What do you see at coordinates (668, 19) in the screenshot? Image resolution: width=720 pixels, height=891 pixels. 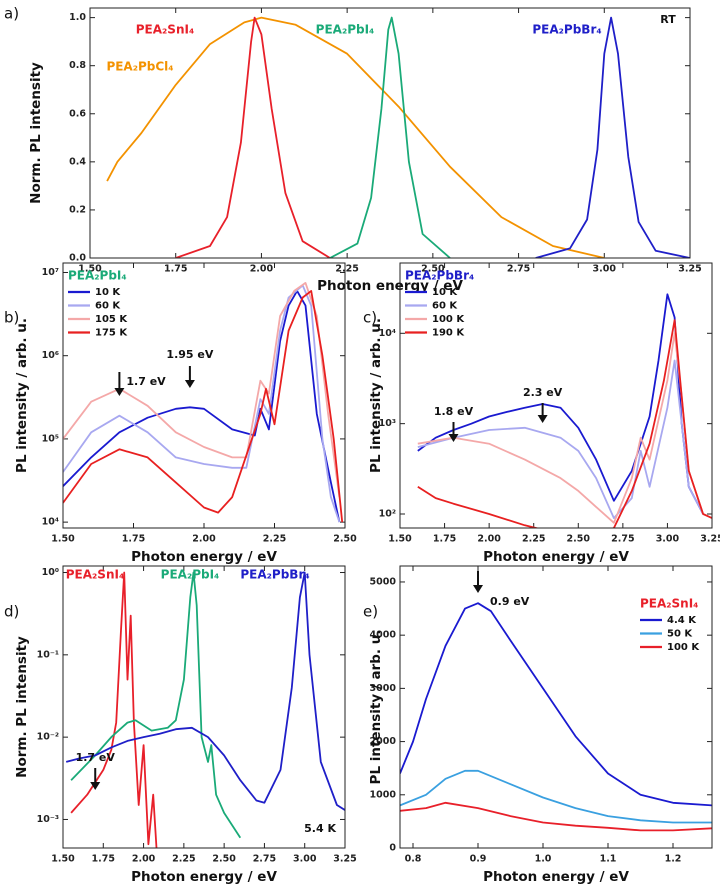 I see `annotation: RT` at bounding box center [668, 19].